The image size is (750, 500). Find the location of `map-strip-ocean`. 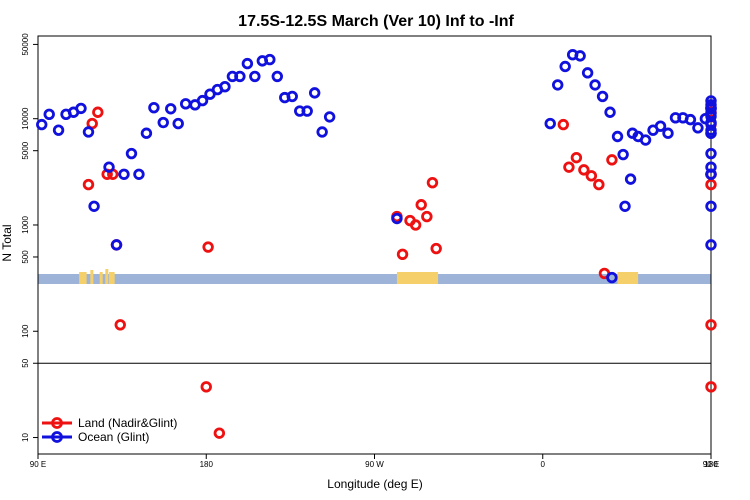

map-strip-ocean is located at coordinates (374, 279).